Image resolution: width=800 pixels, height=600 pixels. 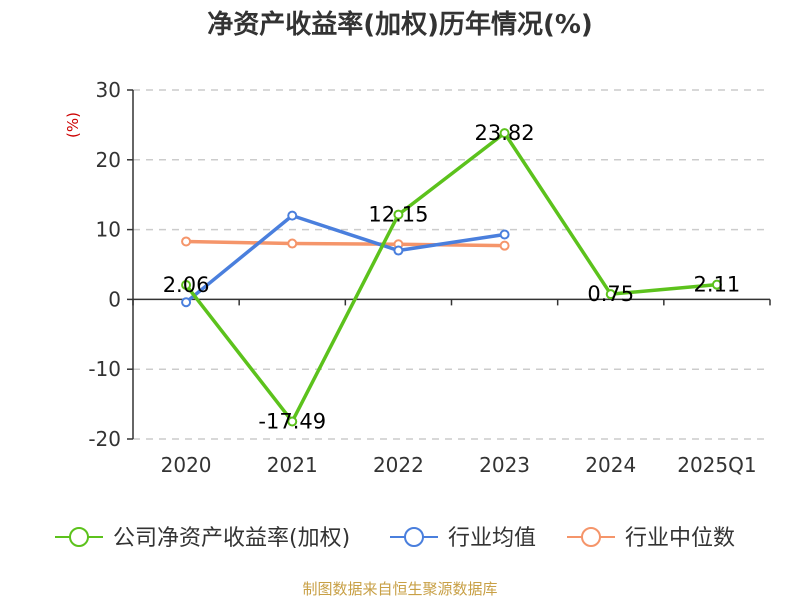 I want to click on x-tick-label: 2025Q1, so click(x=716, y=465).